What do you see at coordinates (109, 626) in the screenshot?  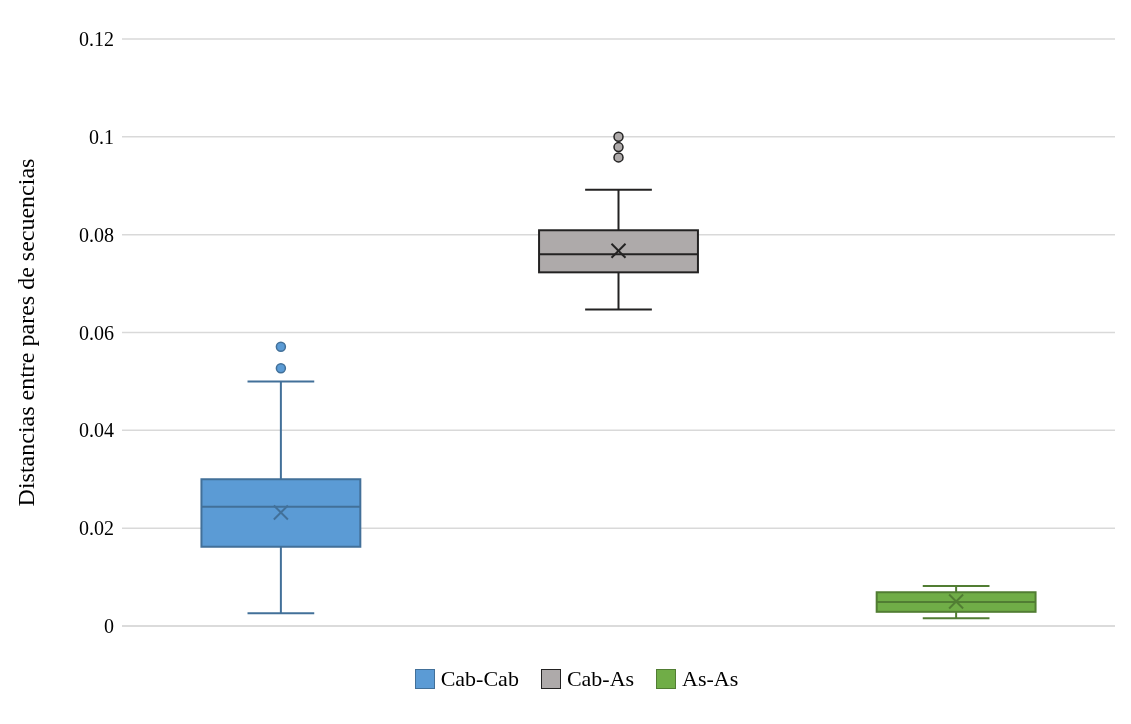 I see `y-tick-label: 0` at bounding box center [109, 626].